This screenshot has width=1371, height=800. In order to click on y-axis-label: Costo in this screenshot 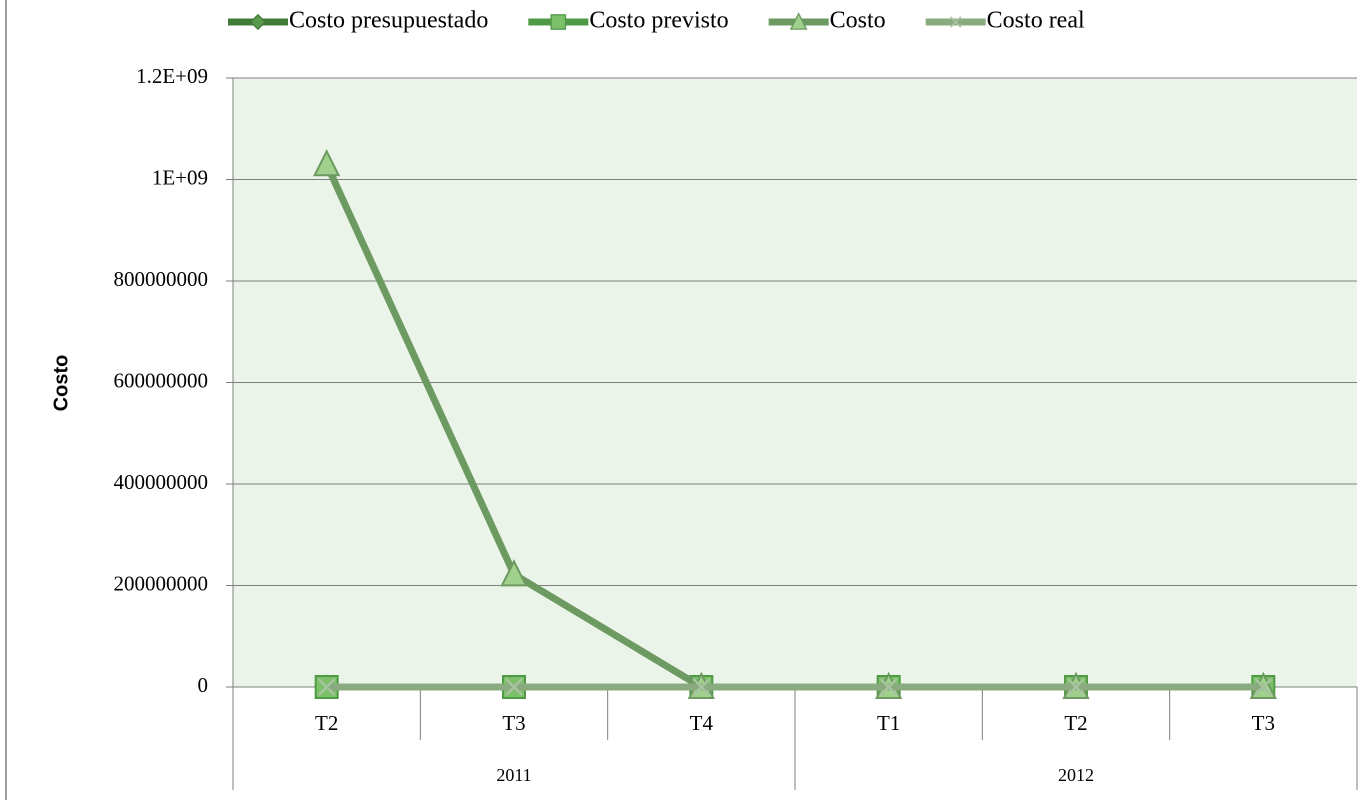, I will do `click(61, 383)`.